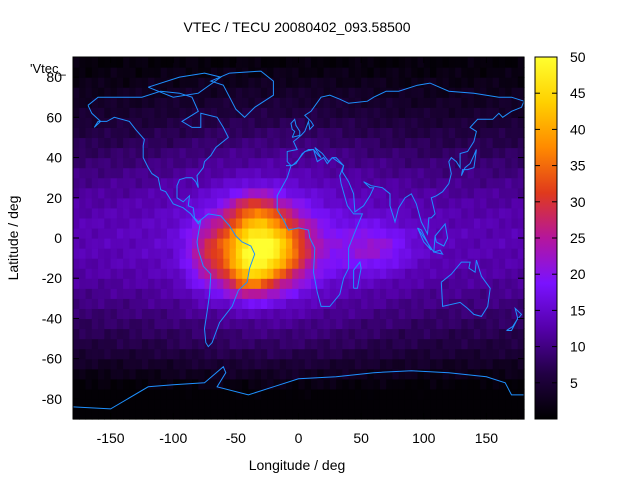 This screenshot has width=640, height=480. I want to click on y-tick-label: 20, so click(54, 198).